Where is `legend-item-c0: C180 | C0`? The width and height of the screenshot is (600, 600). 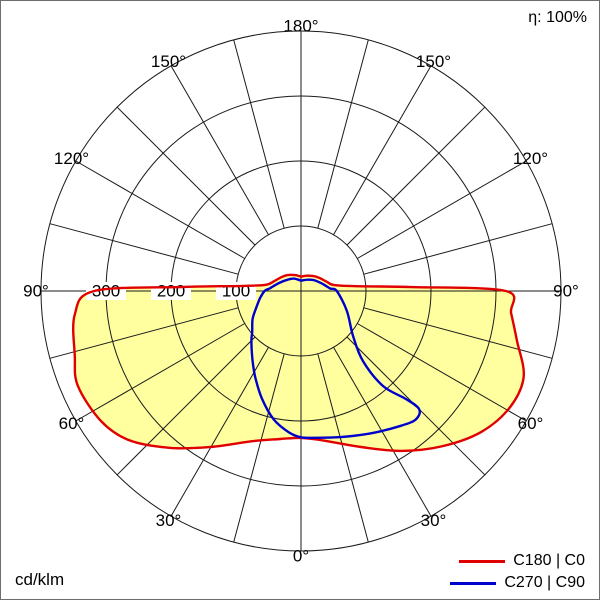
legend-item-c0: C180 | C0 is located at coordinates (517, 561).